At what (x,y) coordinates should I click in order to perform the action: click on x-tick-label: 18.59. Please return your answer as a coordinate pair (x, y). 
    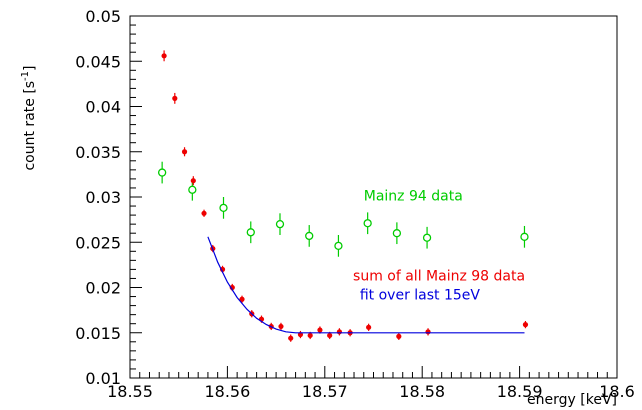
    Looking at the image, I should click on (520, 391).